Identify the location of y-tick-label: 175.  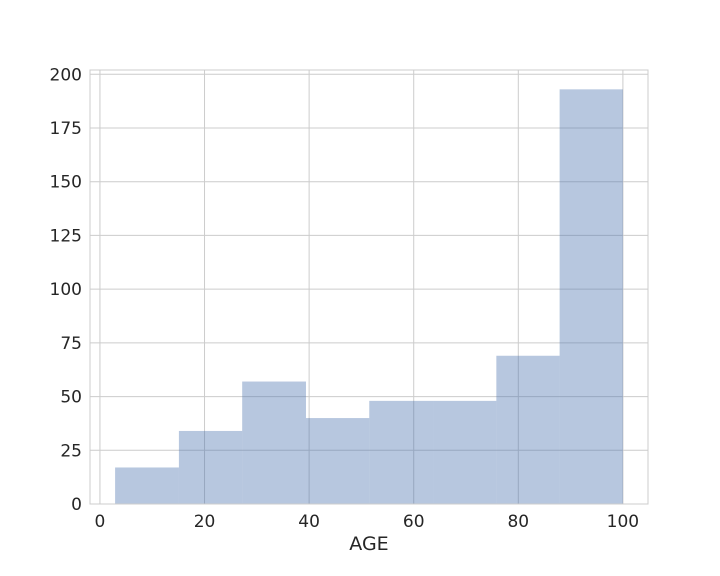
(66, 129).